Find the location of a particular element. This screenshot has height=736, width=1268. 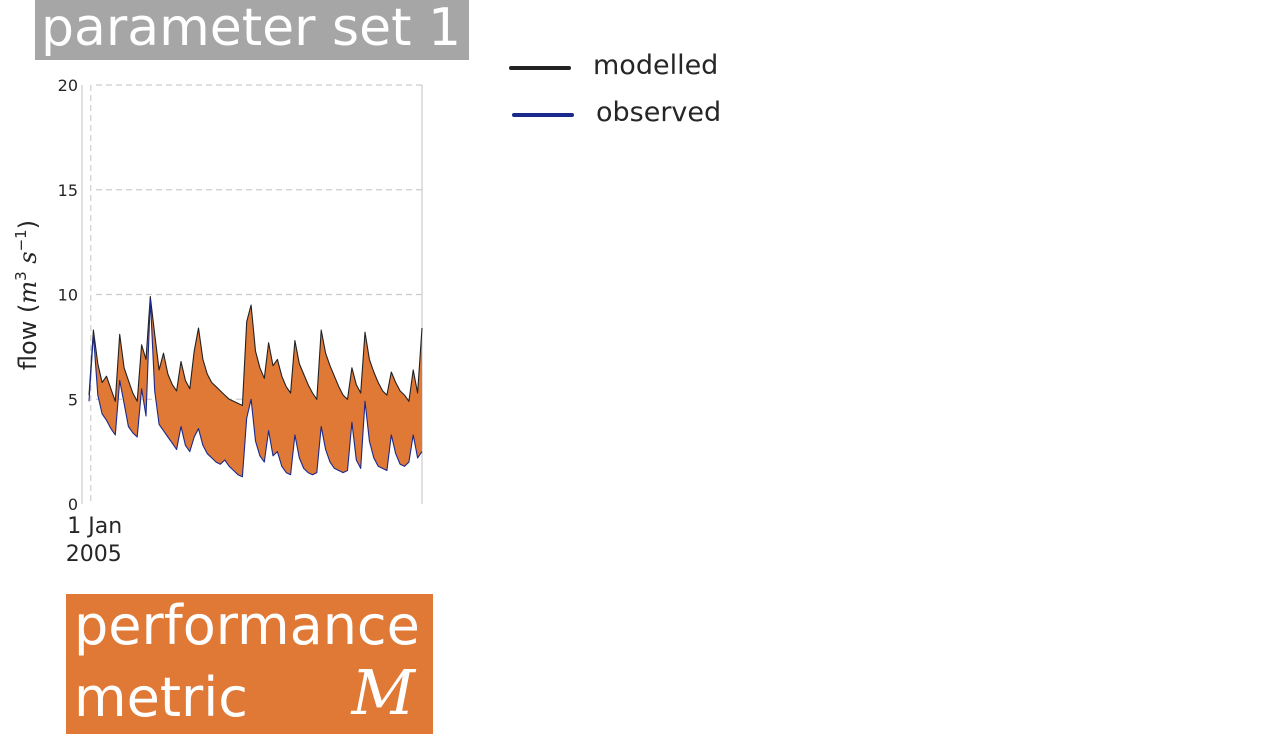

y-axis-label: flow (m3 s−1) is located at coordinates (27, 295).